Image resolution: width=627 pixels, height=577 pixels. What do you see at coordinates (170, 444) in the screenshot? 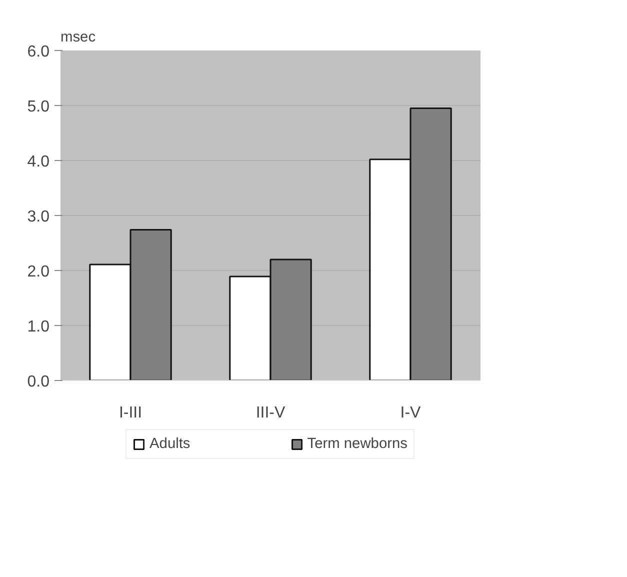
I see `legend-label: Adults` at bounding box center [170, 444].